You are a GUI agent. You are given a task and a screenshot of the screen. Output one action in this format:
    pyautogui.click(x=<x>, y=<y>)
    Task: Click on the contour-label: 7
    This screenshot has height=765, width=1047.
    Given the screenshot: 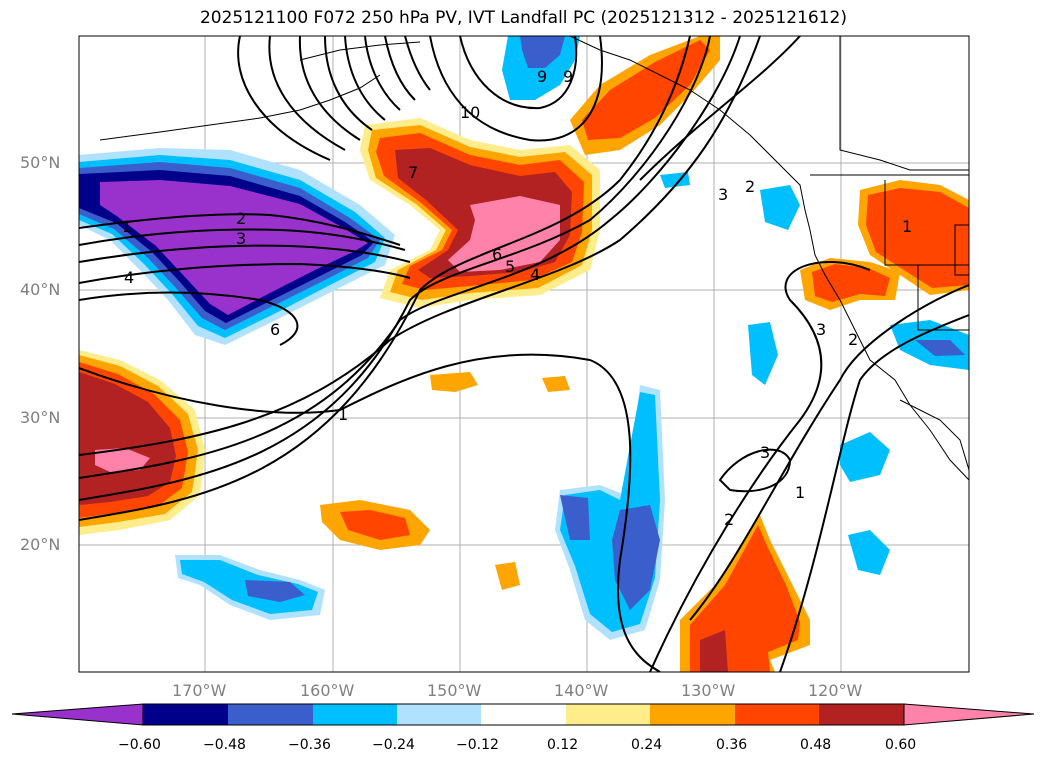 What is the action you would take?
    pyautogui.click(x=413, y=172)
    